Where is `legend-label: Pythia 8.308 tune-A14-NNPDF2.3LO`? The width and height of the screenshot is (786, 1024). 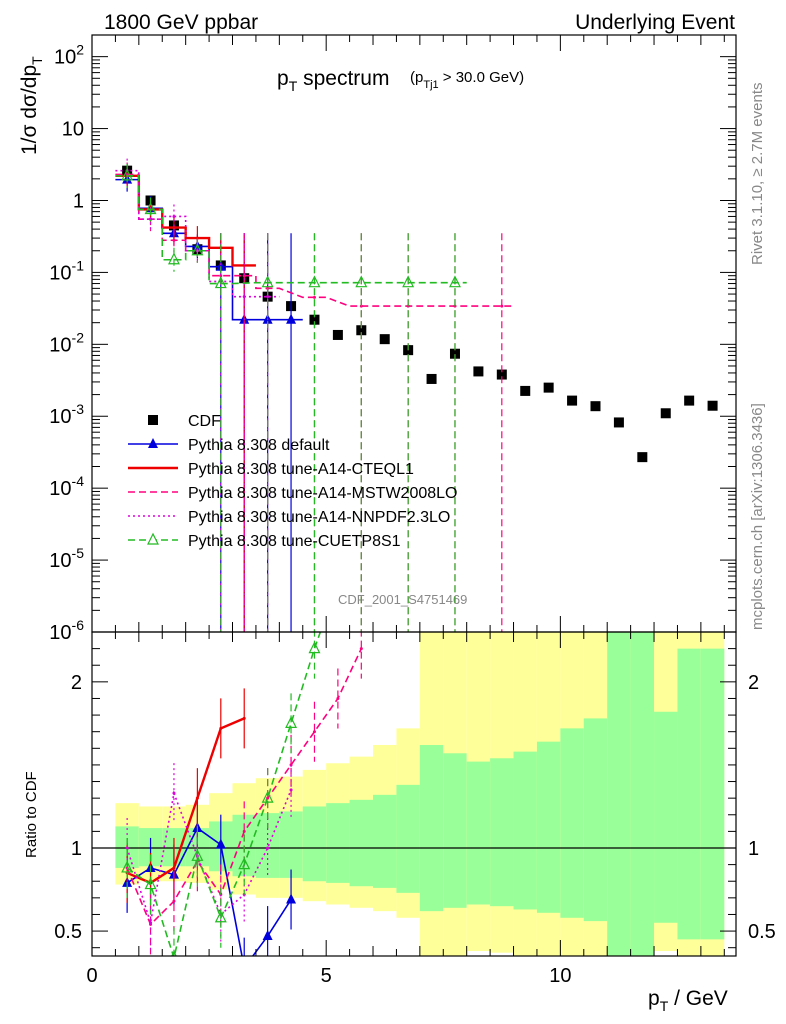 legend-label: Pythia 8.308 tune-A14-NNPDF2.3LO is located at coordinates (319, 517).